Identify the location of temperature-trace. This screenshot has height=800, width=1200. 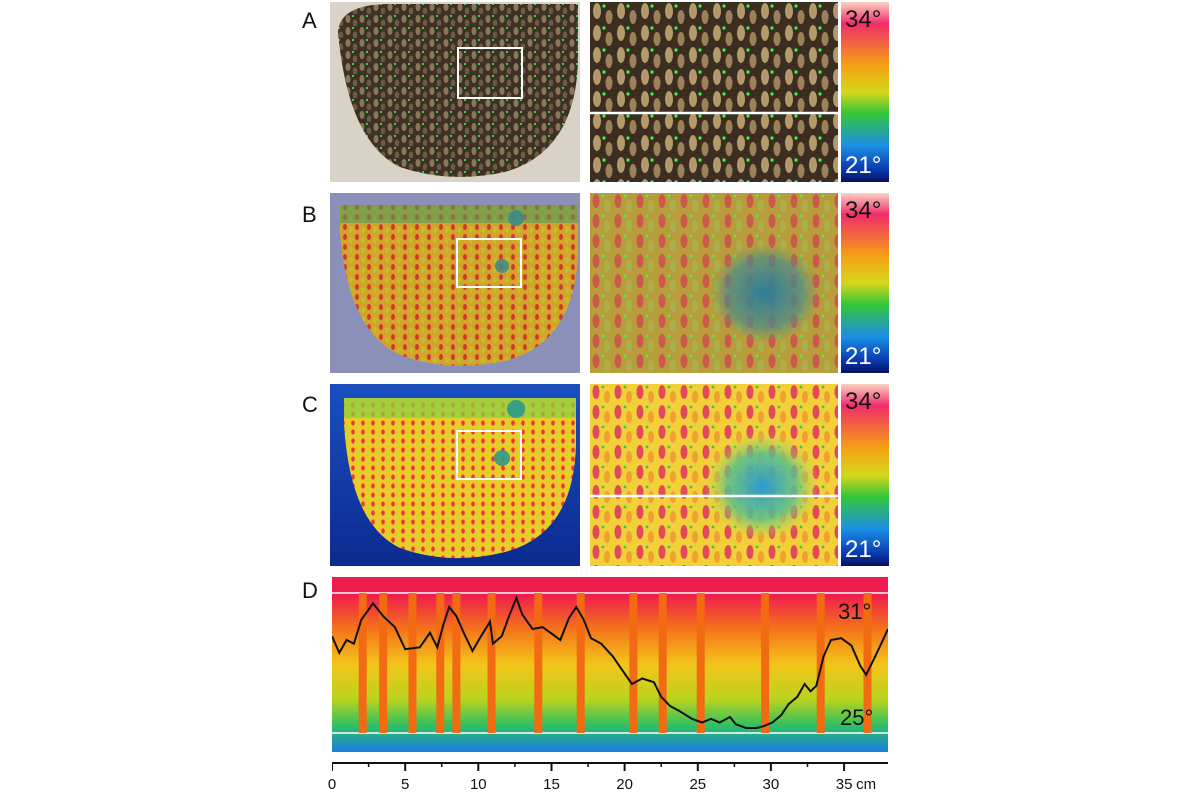
(610, 661).